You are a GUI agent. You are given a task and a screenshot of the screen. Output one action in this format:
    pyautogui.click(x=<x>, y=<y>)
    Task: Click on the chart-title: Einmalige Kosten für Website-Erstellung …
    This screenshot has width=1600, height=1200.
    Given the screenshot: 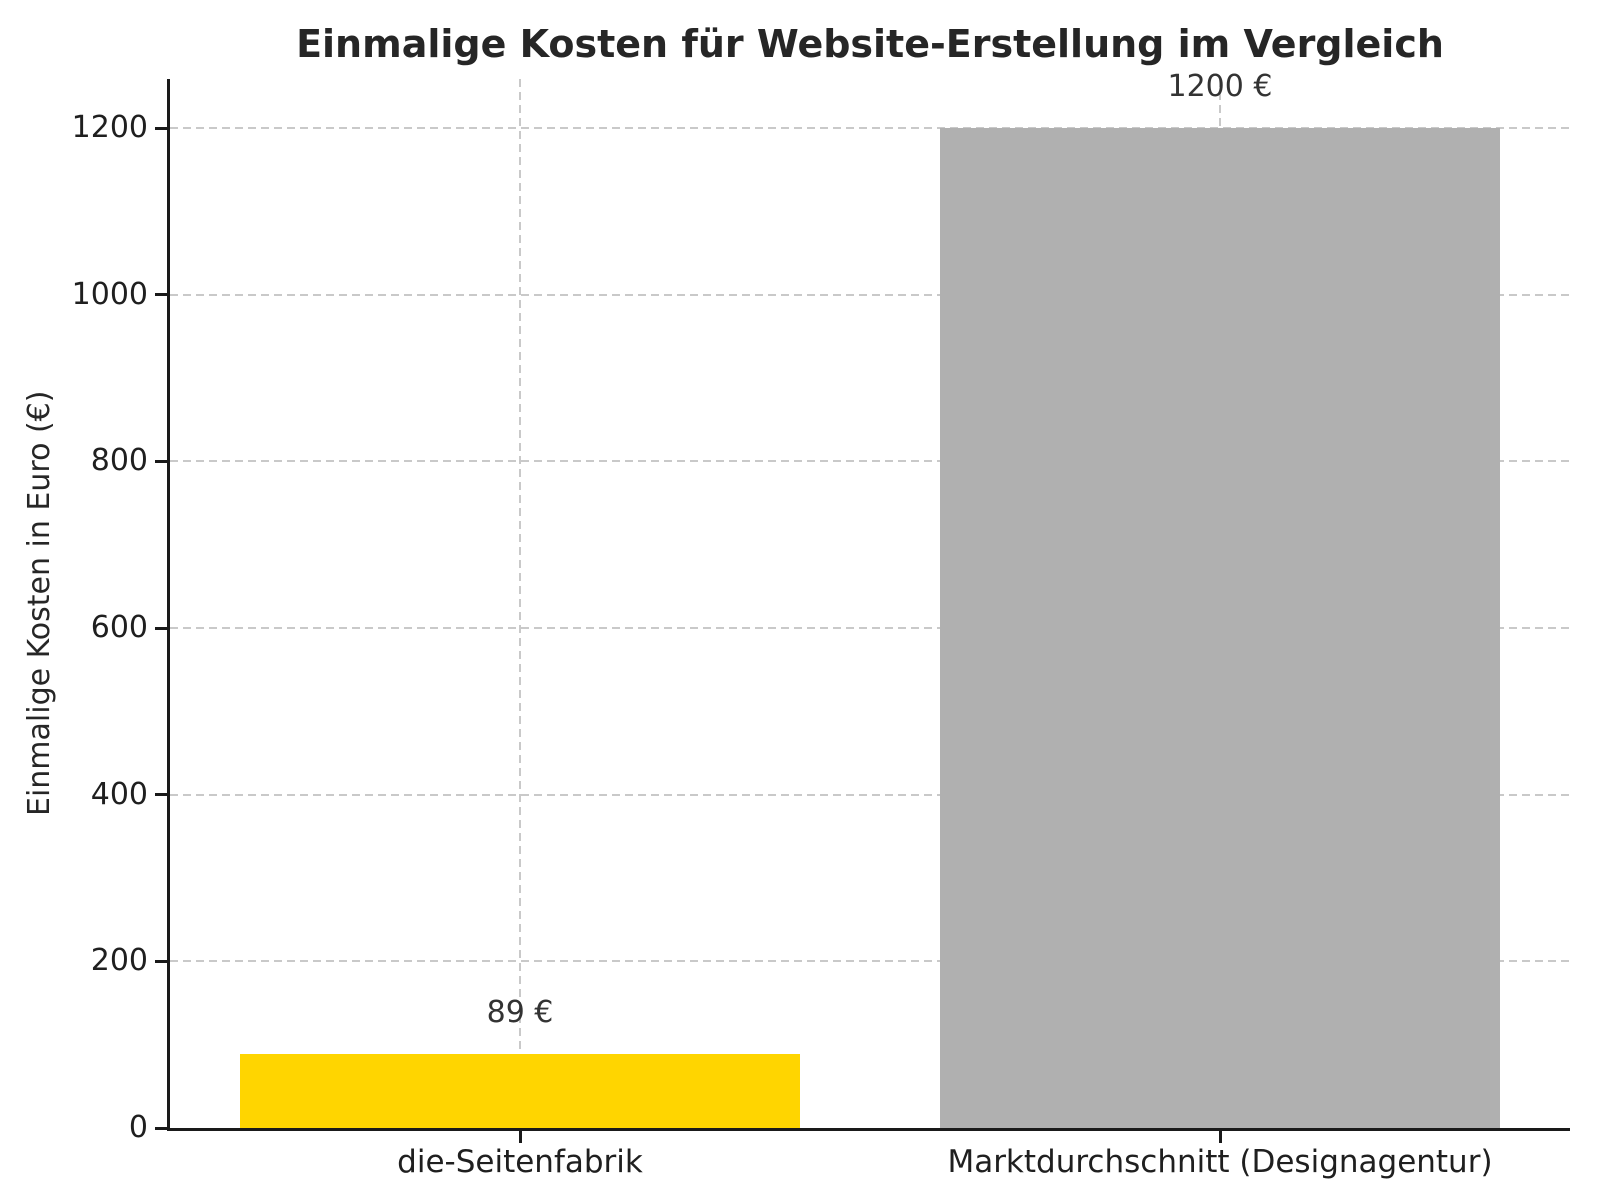 What is the action you would take?
    pyautogui.click(x=870, y=44)
    